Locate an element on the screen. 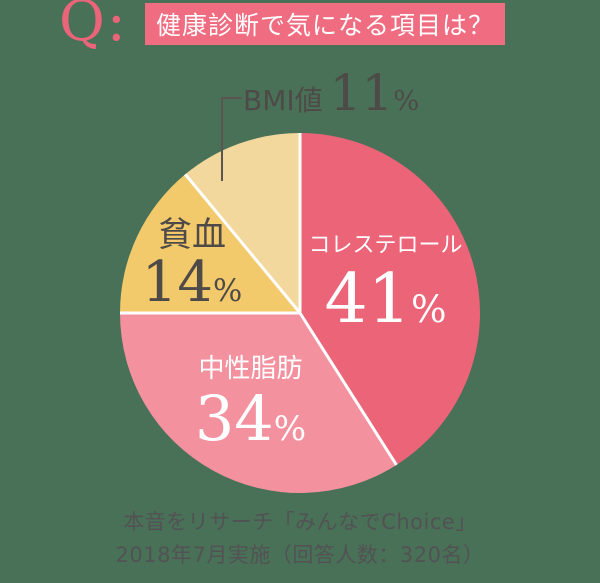  label-bmi-name: BMI値 is located at coordinates (283, 100).